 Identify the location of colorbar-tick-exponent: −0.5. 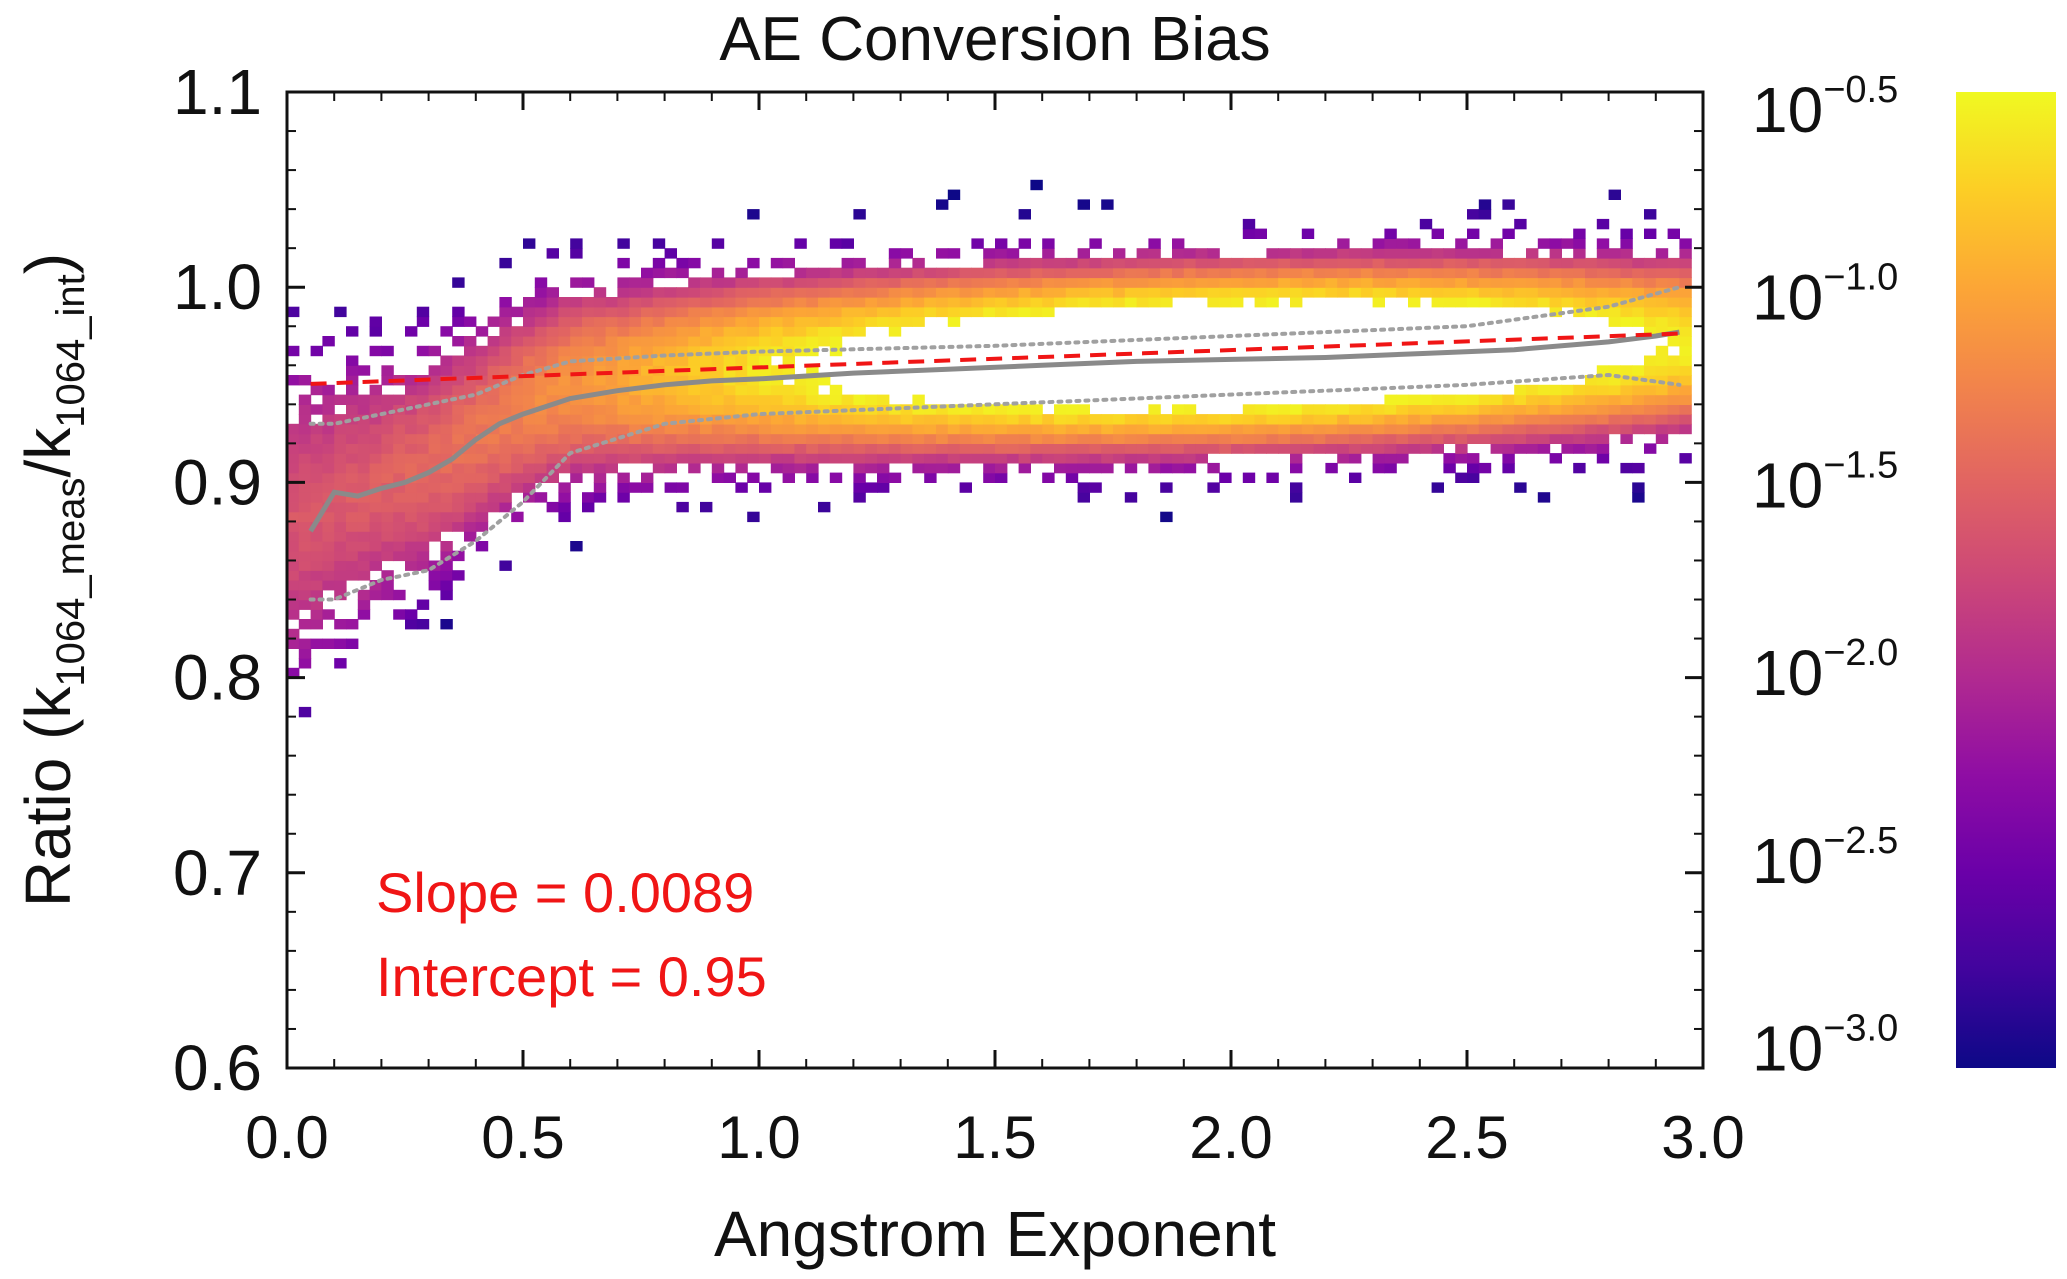
(1860, 90).